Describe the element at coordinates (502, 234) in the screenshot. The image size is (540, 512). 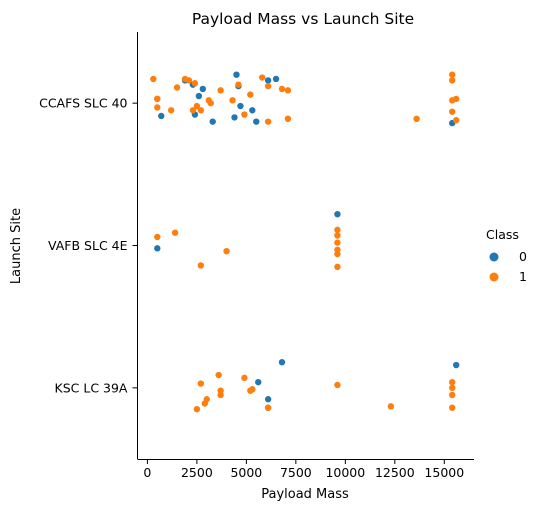
I see `legend-title: Class` at that location.